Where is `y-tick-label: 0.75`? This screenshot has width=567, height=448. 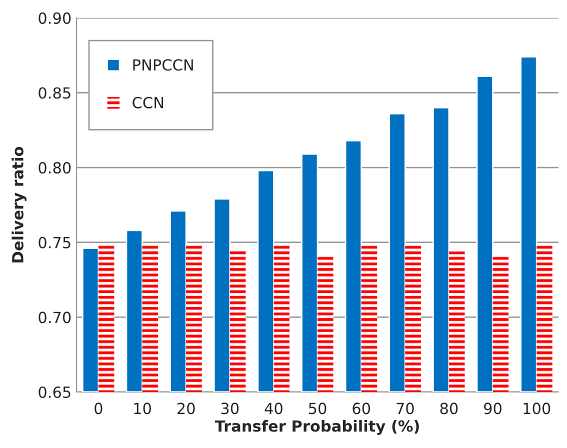
y-tick-label: 0.75 is located at coordinates (54, 242).